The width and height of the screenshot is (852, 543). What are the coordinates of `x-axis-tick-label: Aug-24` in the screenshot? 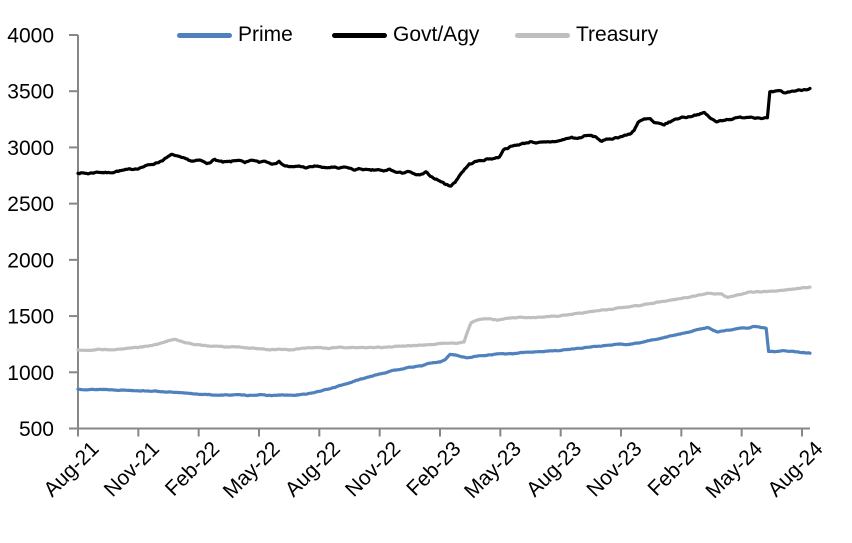 It's located at (795, 469).